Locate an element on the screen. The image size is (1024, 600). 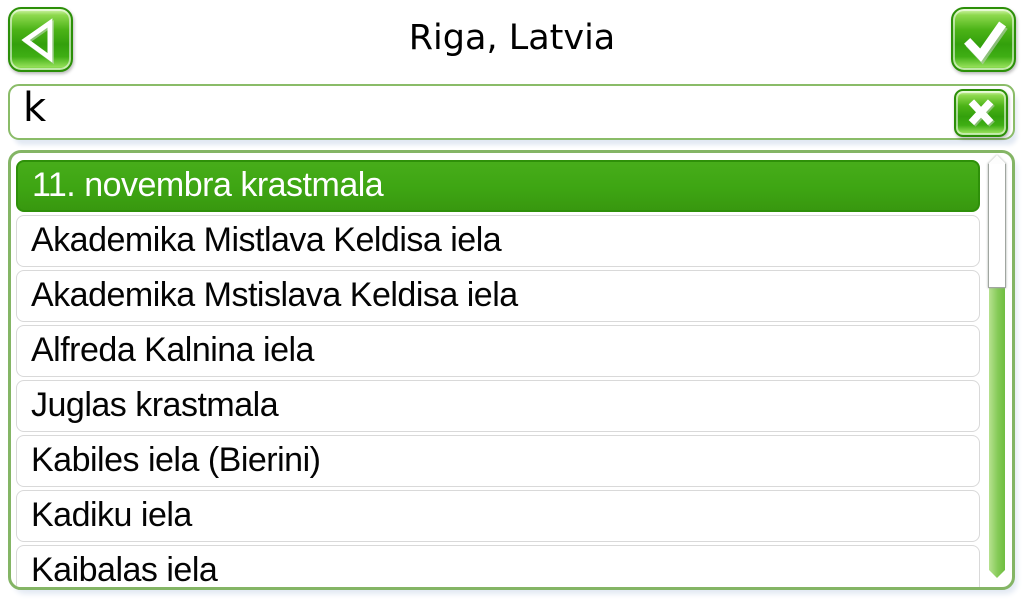
list-item-label: Kadiku iela is located at coordinates (111, 515).